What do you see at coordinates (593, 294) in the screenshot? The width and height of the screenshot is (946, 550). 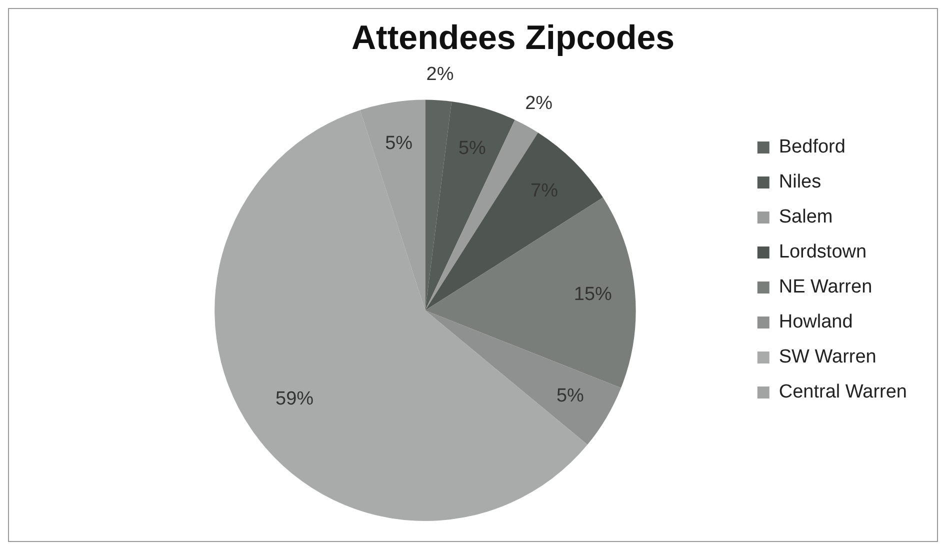 I see `data-label: 15%` at bounding box center [593, 294].